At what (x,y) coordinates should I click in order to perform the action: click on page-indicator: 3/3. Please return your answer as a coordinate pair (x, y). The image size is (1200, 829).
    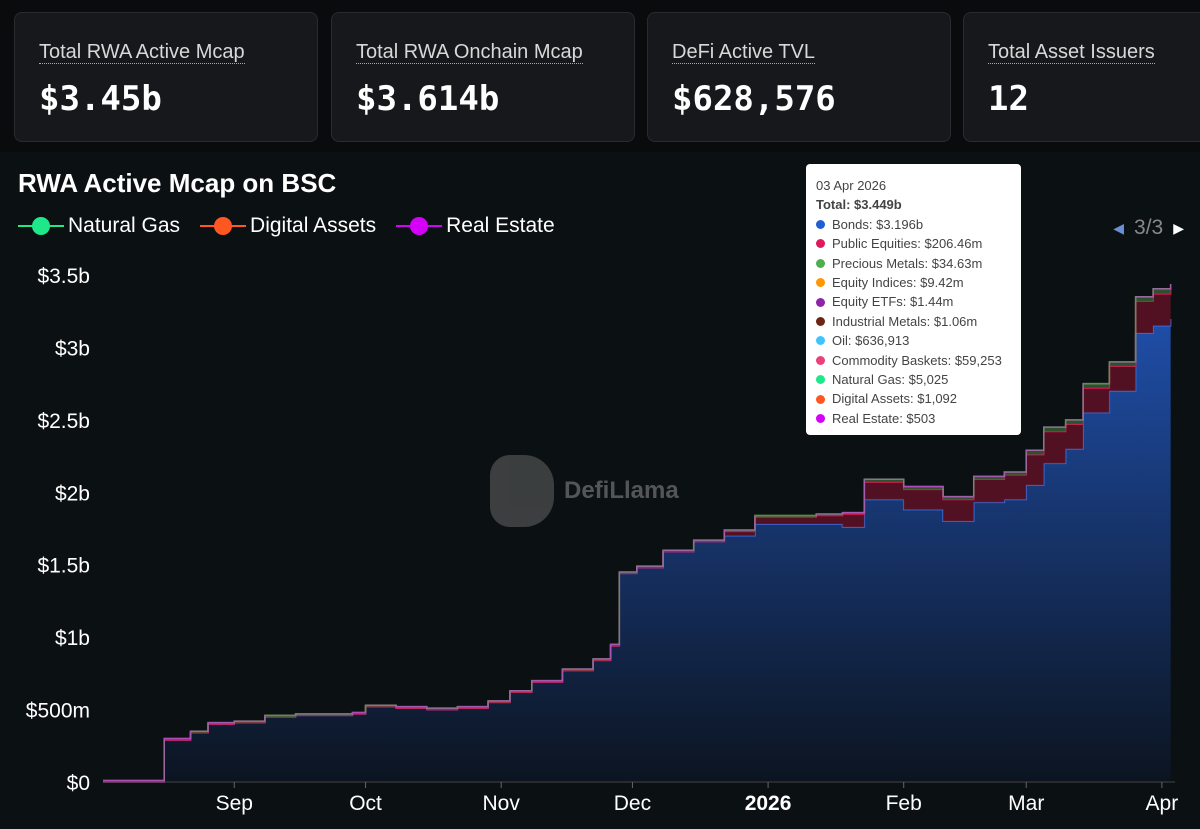
    Looking at the image, I should click on (1149, 227).